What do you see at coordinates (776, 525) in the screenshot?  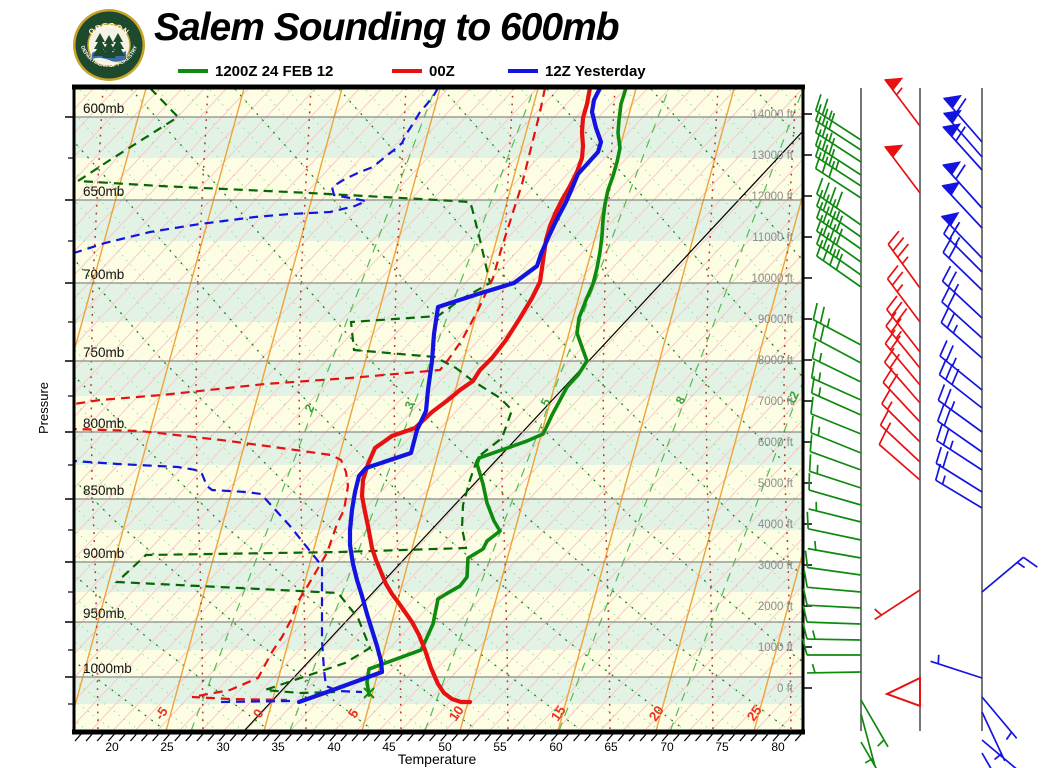 I see `altitude-label: 4000 ft` at bounding box center [776, 525].